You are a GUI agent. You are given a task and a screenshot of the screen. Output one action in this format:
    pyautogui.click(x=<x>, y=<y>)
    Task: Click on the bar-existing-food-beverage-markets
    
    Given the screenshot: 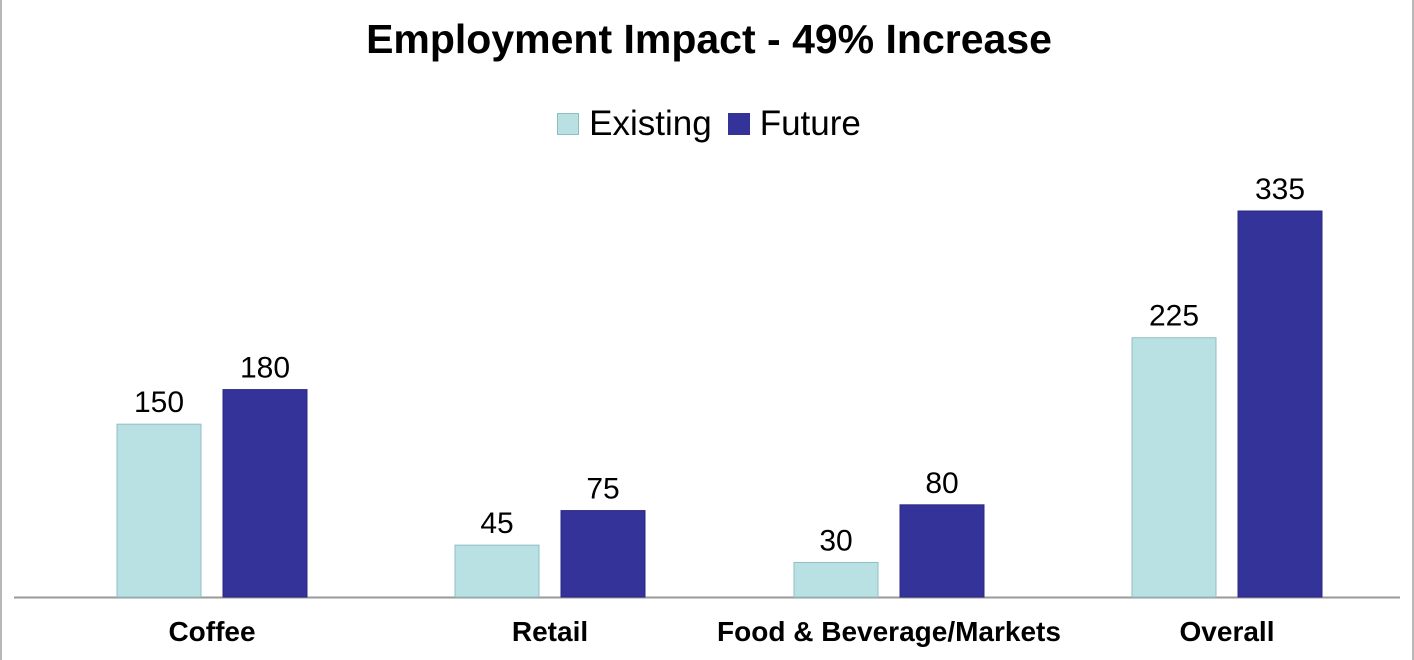 What is the action you would take?
    pyautogui.click(x=836, y=579)
    